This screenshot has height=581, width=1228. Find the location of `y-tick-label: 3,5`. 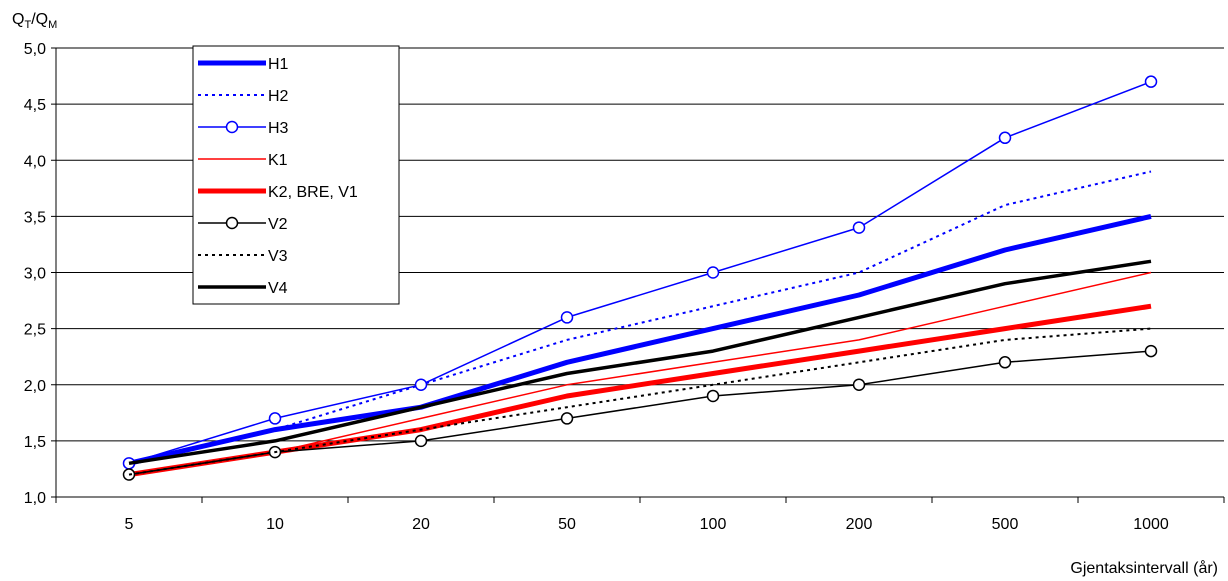

y-tick-label: 3,5 is located at coordinates (35, 217).